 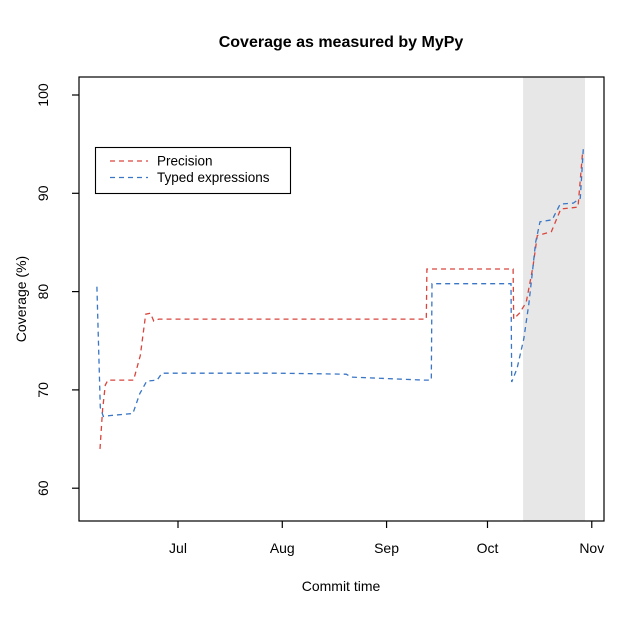 I want to click on y-tick-label: 60, so click(x=43, y=488).